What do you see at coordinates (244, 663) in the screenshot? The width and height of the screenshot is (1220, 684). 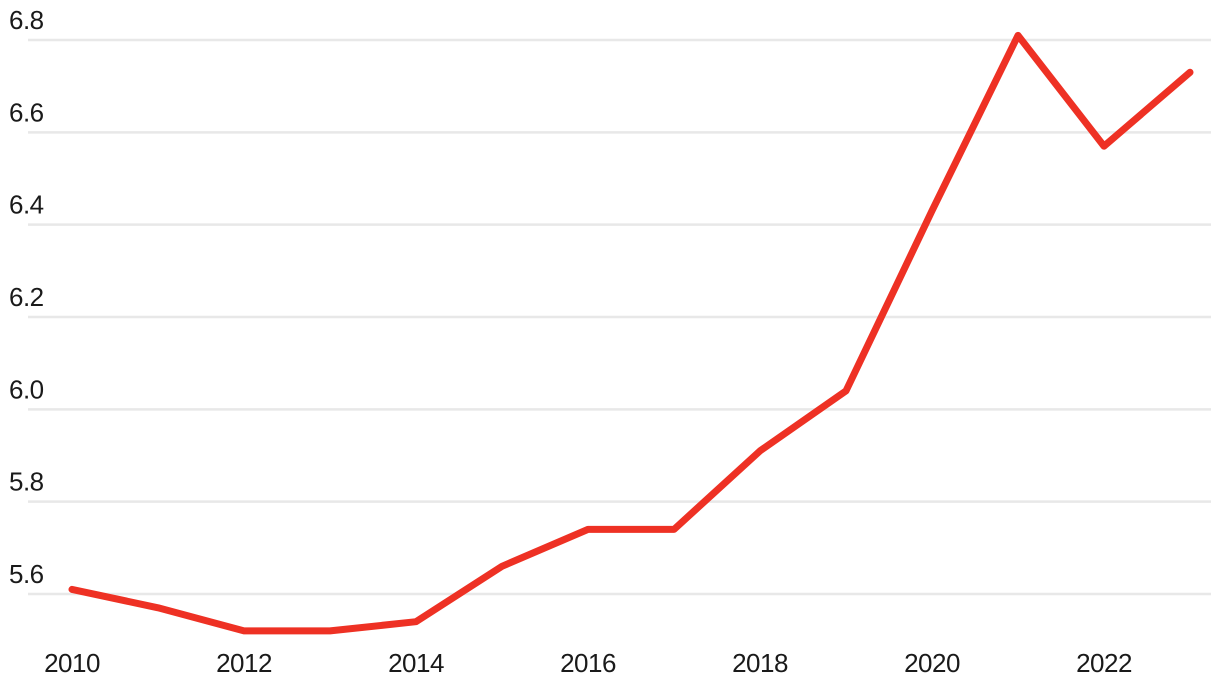 I see `x-tick-label: 2012` at bounding box center [244, 663].